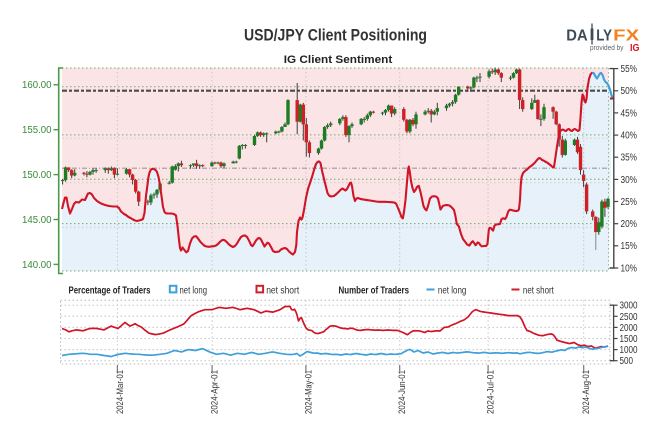 The height and width of the screenshot is (435, 672). I want to click on svg-text: 15%, so click(629, 246).